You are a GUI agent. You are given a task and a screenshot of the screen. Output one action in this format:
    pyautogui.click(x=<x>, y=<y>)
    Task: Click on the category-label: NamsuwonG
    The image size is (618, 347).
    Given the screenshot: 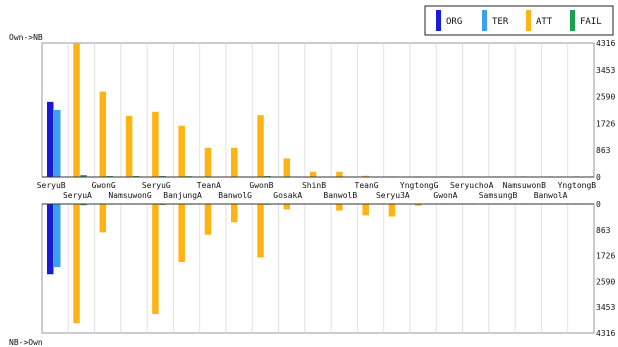 What is the action you would take?
    pyautogui.click(x=130, y=195)
    